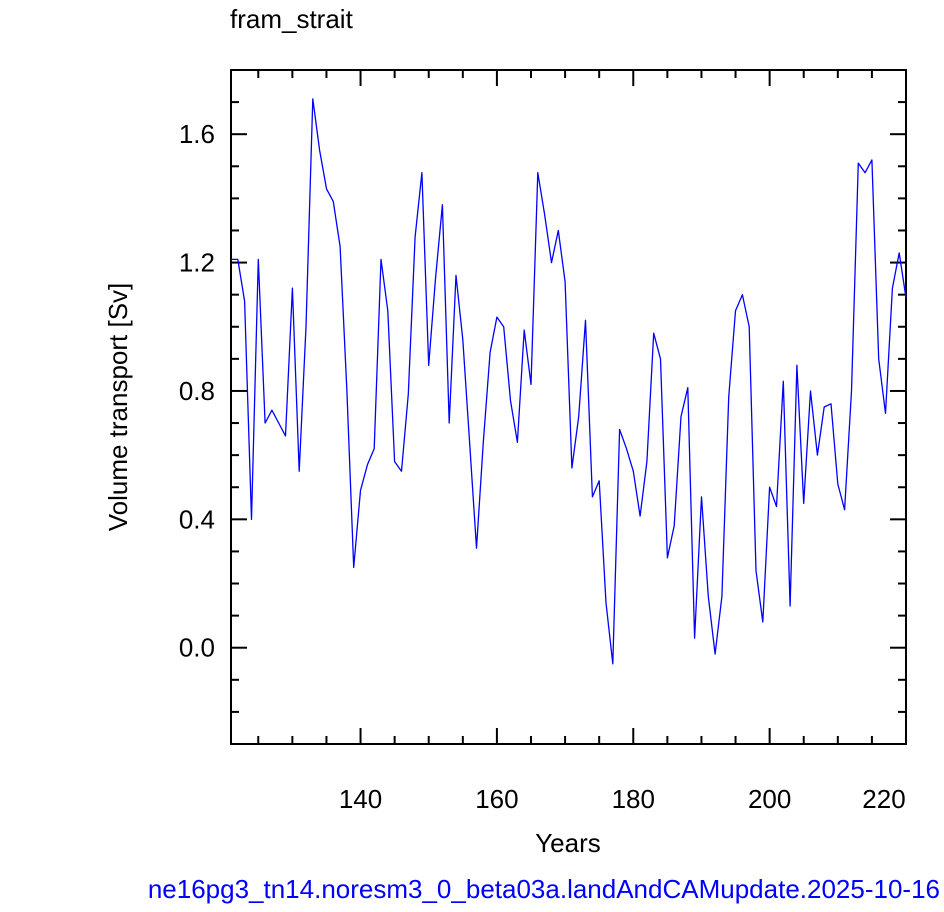 The width and height of the screenshot is (944, 912). I want to click on x-tick-label: 160, so click(496, 799).